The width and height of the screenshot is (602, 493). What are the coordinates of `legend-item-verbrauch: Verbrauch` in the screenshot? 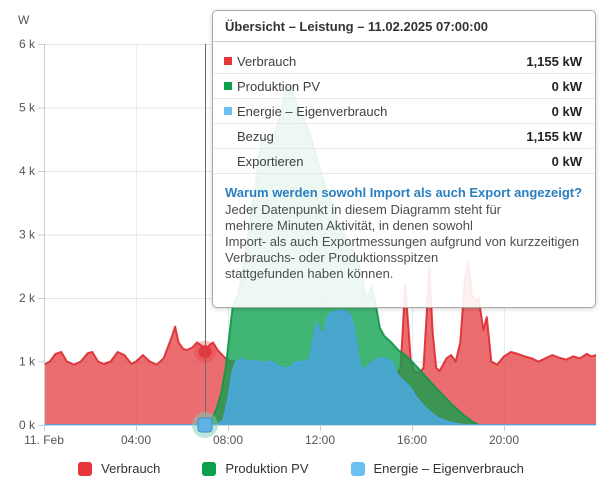 It's located at (119, 468).